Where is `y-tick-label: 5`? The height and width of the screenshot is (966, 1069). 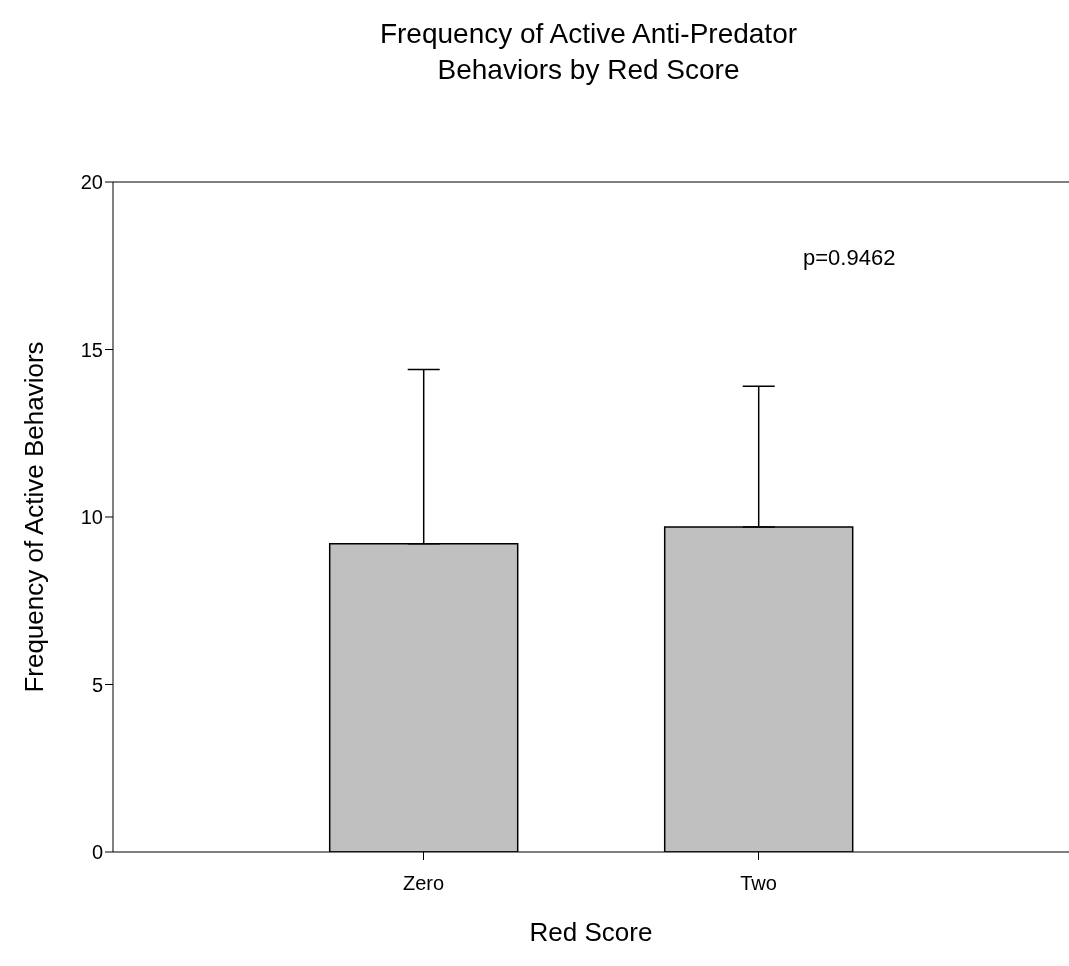 y-tick-label: 5 is located at coordinates (97, 684).